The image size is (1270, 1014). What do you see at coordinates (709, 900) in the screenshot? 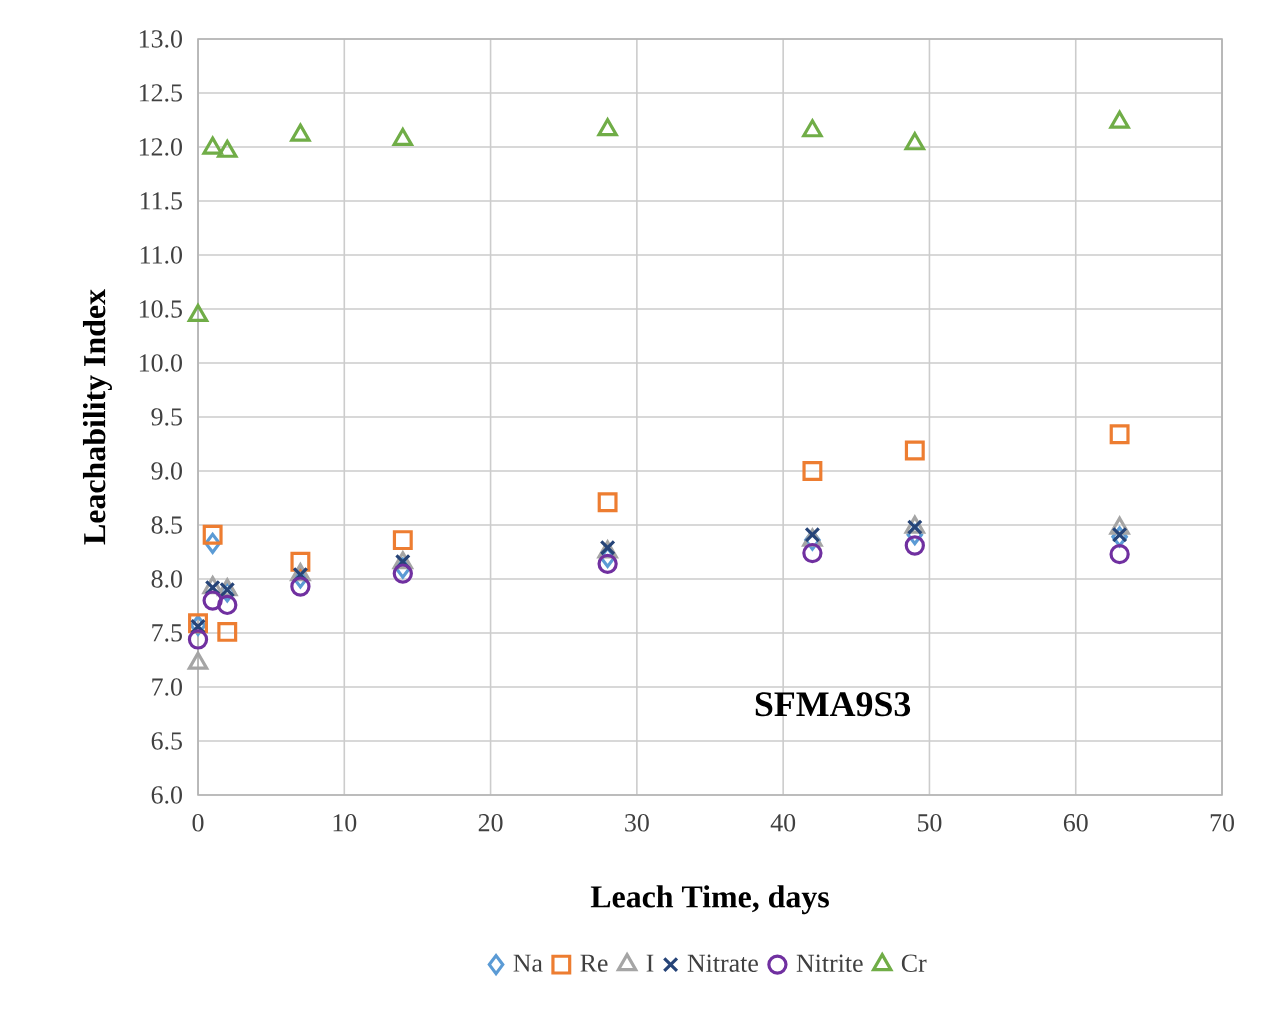
I see `x-axis-title: Leach Time, days` at bounding box center [709, 900].